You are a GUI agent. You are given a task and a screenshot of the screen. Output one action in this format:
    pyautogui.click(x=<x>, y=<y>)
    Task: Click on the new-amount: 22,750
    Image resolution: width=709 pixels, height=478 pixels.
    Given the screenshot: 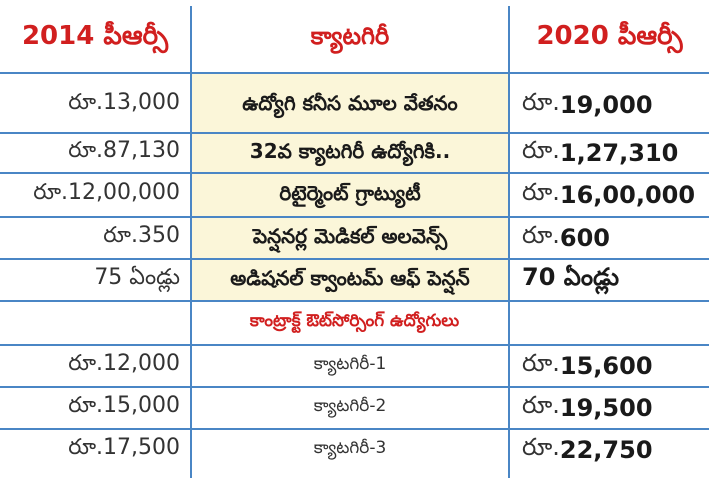 What is the action you would take?
    pyautogui.click(x=606, y=450)
    